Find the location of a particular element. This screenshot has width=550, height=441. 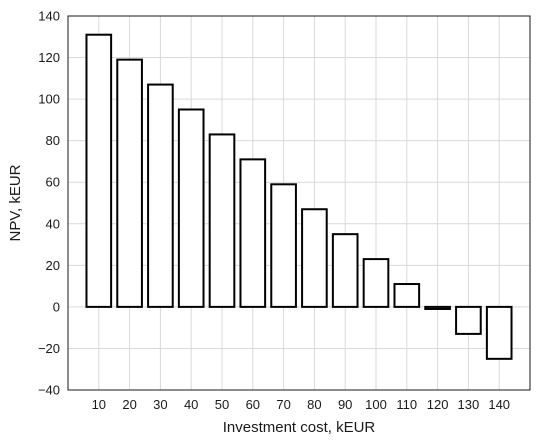

x-tick-label: 40 is located at coordinates (191, 404).